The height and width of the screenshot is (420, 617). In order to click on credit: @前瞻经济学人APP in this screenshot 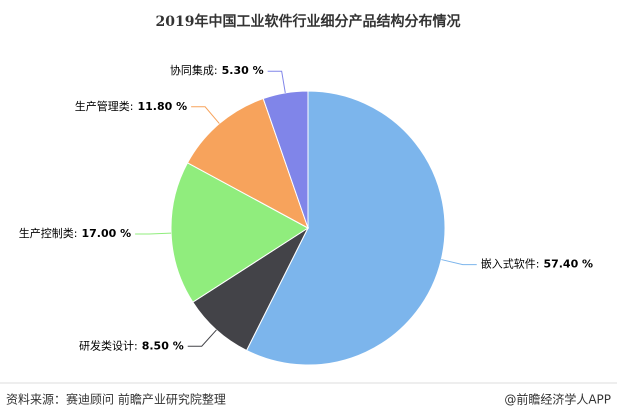, I will do `click(557, 399)`.